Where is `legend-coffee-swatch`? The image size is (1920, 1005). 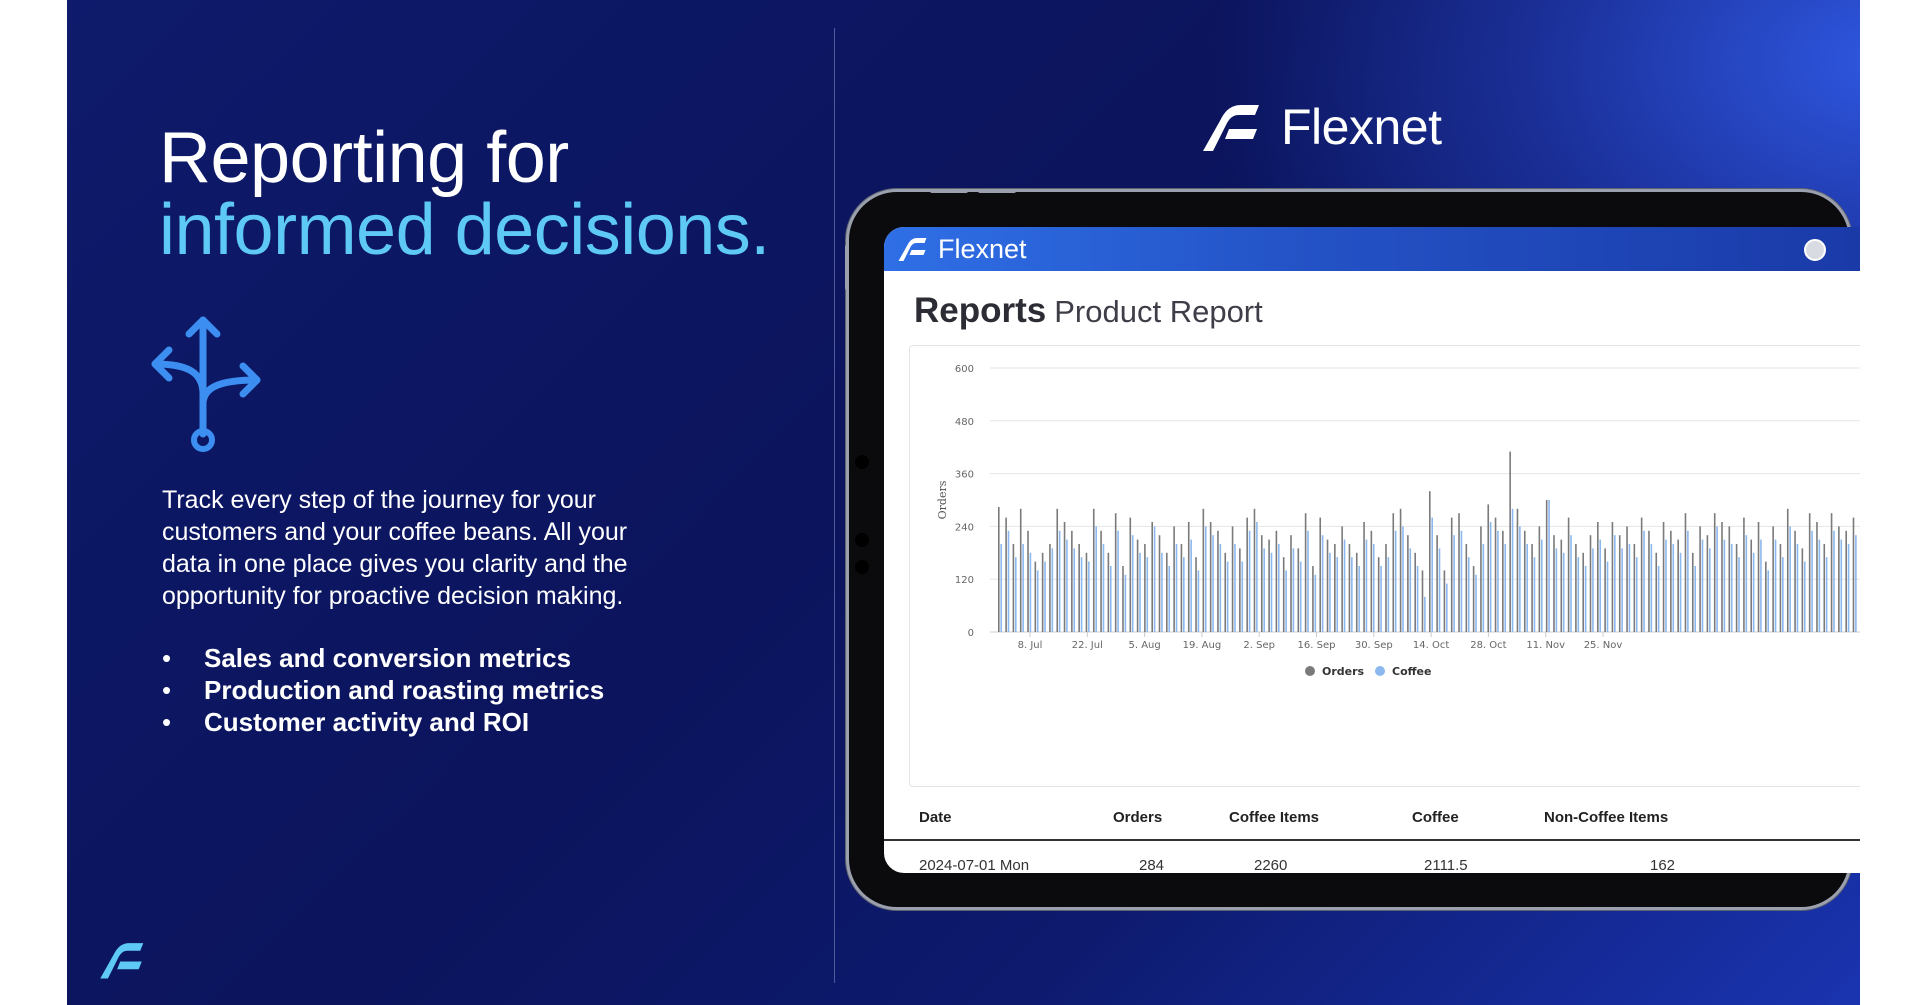 legend-coffee-swatch is located at coordinates (1380, 671).